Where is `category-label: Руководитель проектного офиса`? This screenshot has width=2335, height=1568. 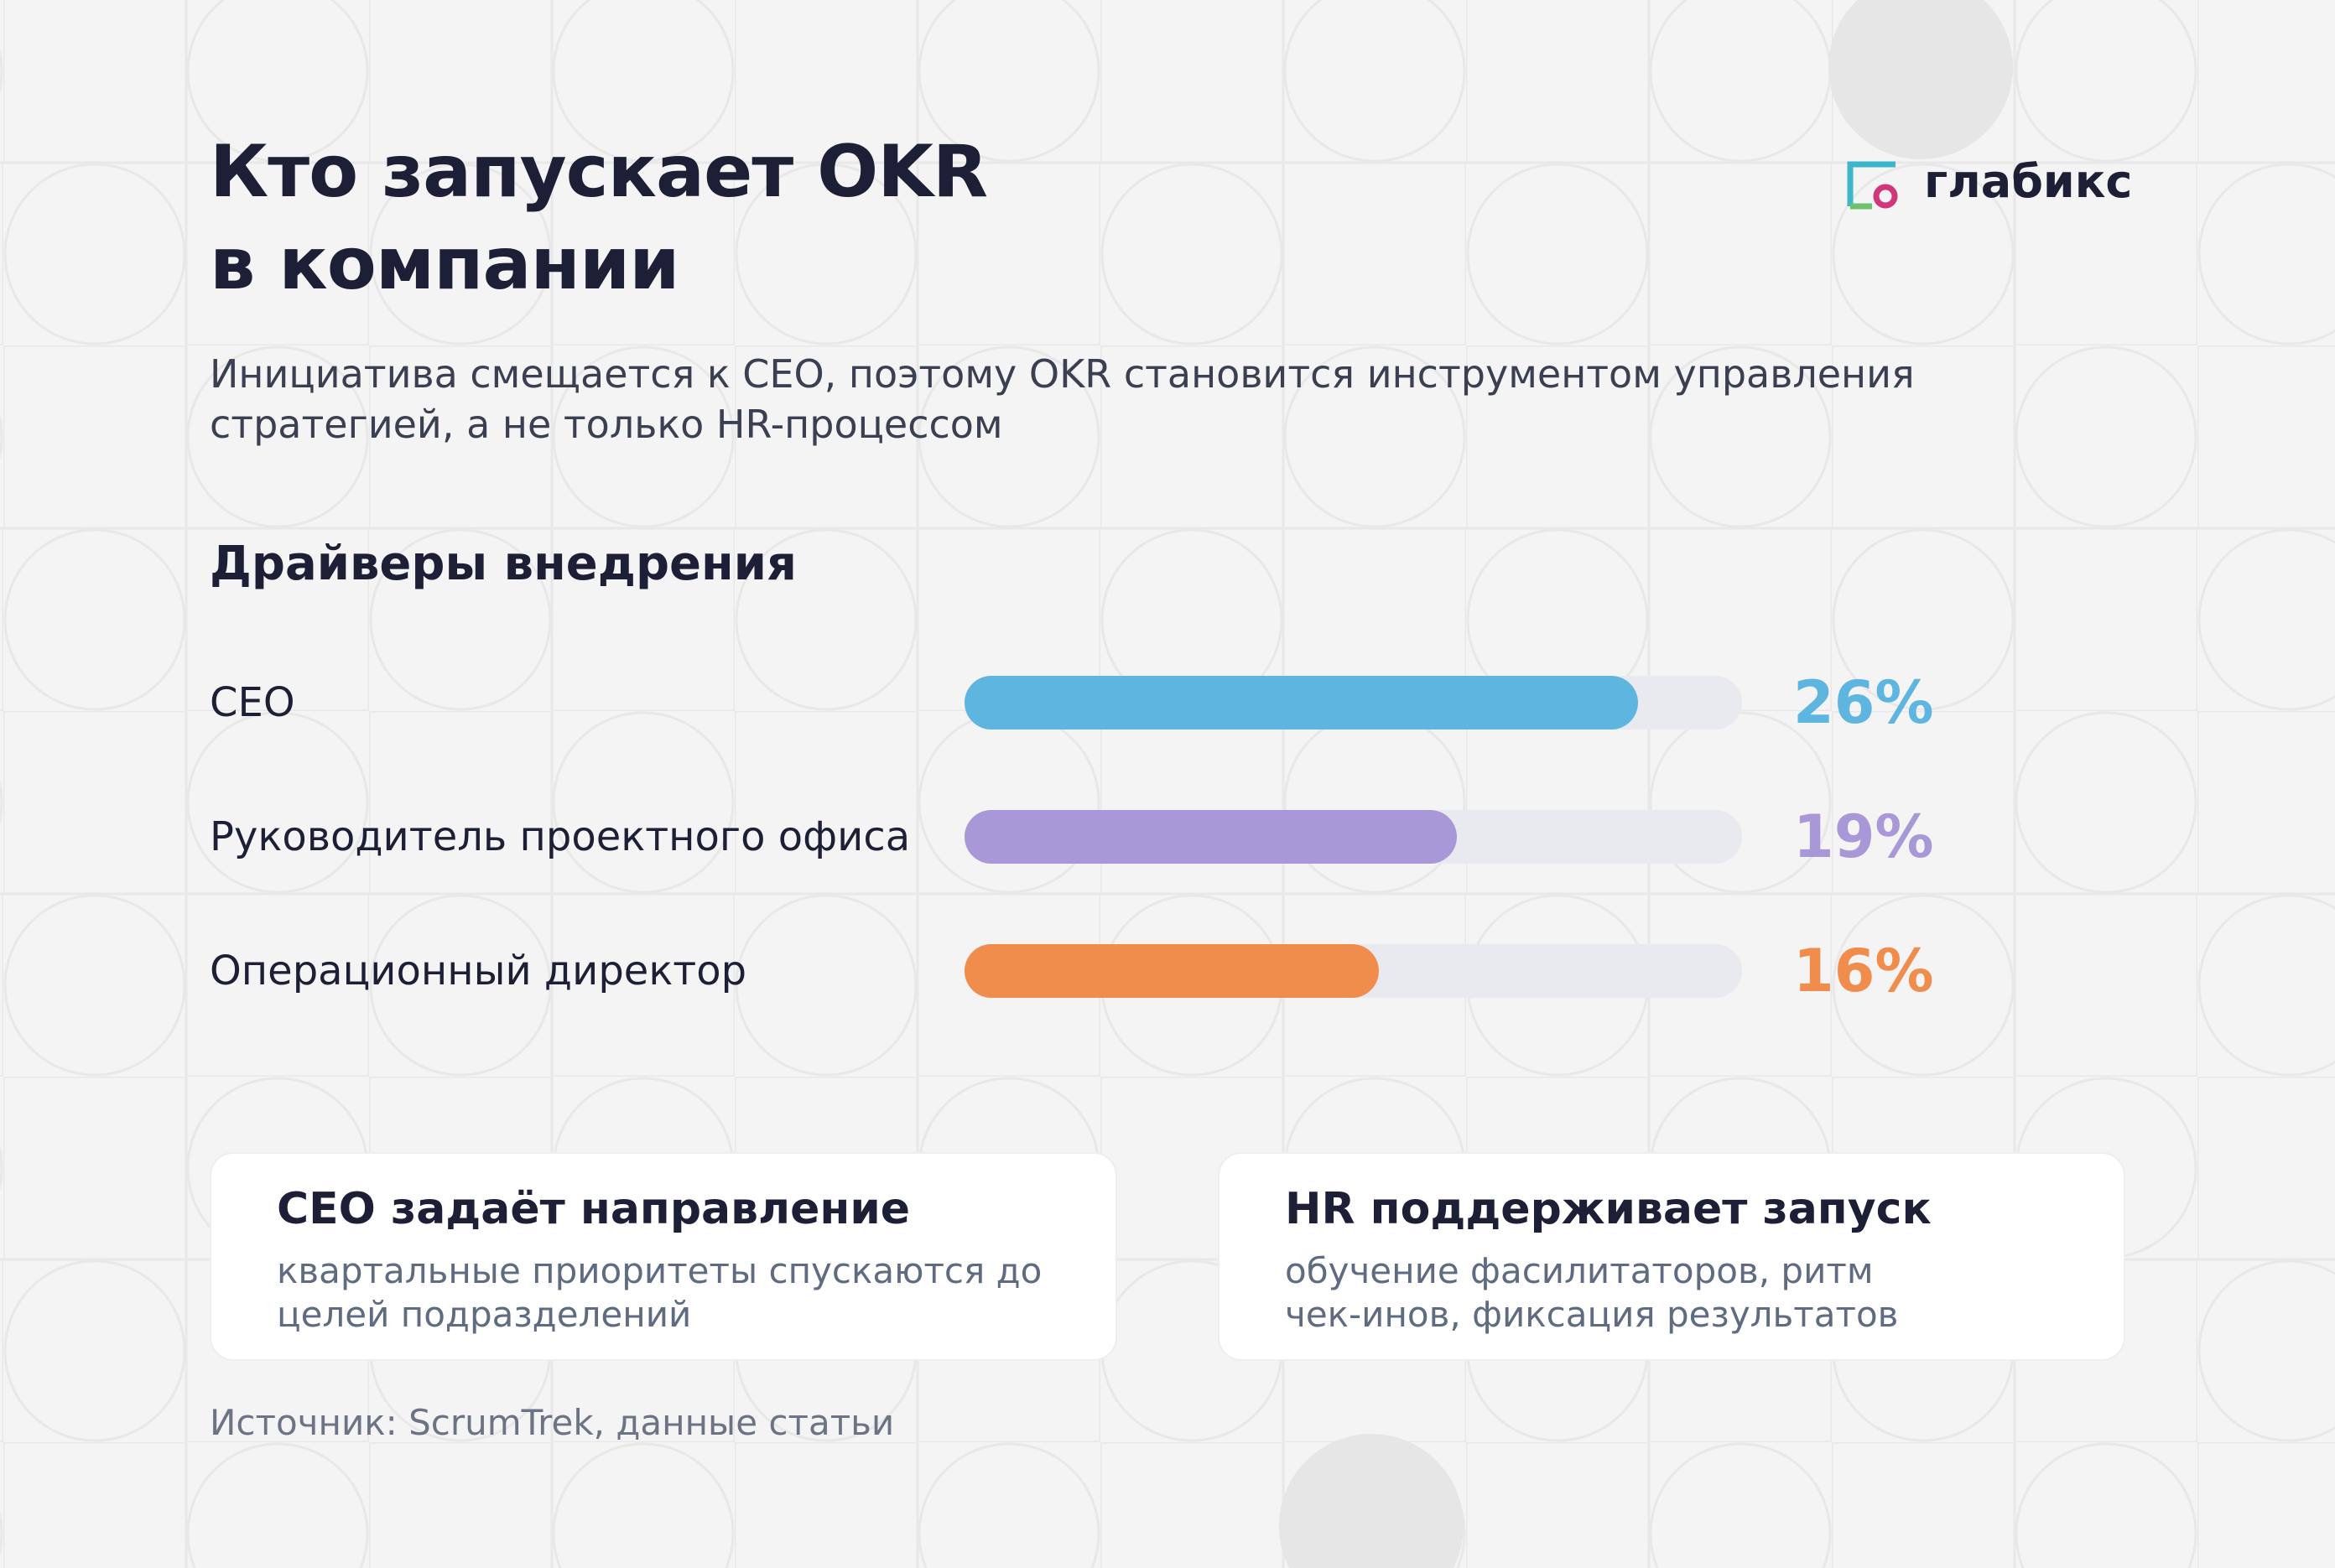
category-label: Руководитель проектного офиса is located at coordinates (560, 836).